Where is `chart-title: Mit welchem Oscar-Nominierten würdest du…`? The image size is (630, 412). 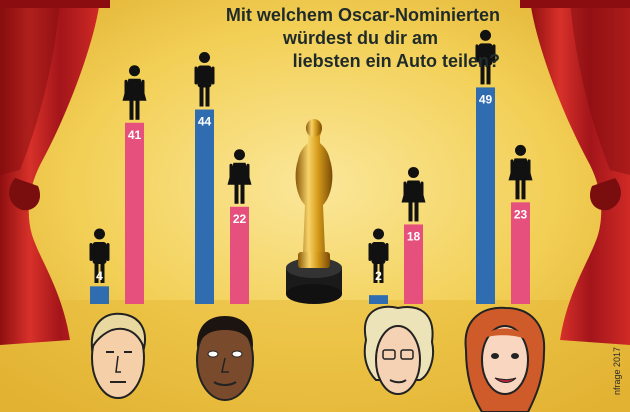
chart-title: Mit welchem Oscar-Nominierten würdest du… is located at coordinates (315, 38).